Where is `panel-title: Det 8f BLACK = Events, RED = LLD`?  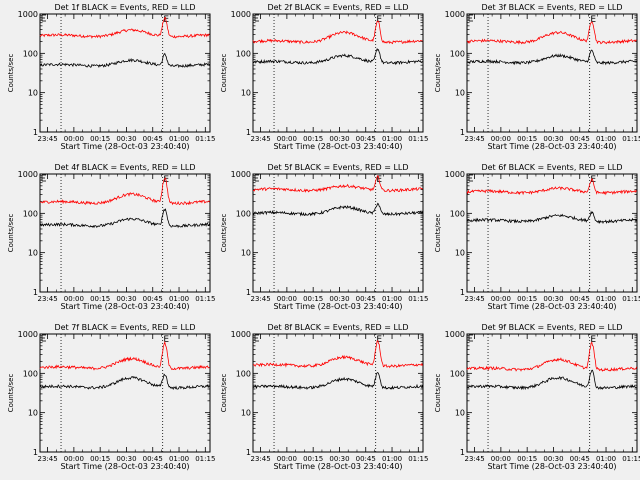 panel-title: Det 8f BLACK = Events, RED = LLD is located at coordinates (337, 327).